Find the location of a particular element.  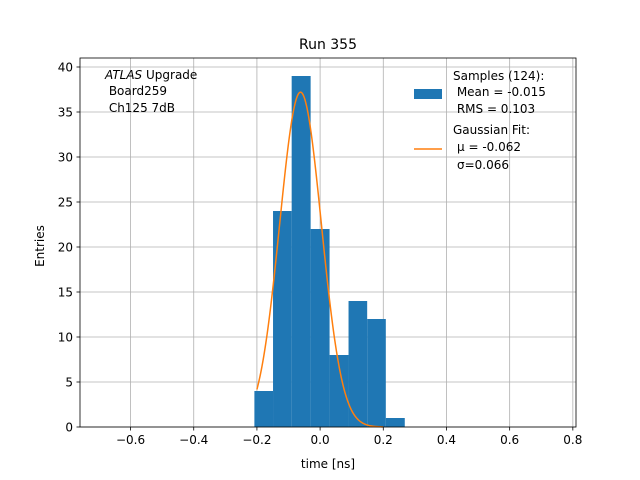

y-tick-label: 10 is located at coordinates (65, 337).